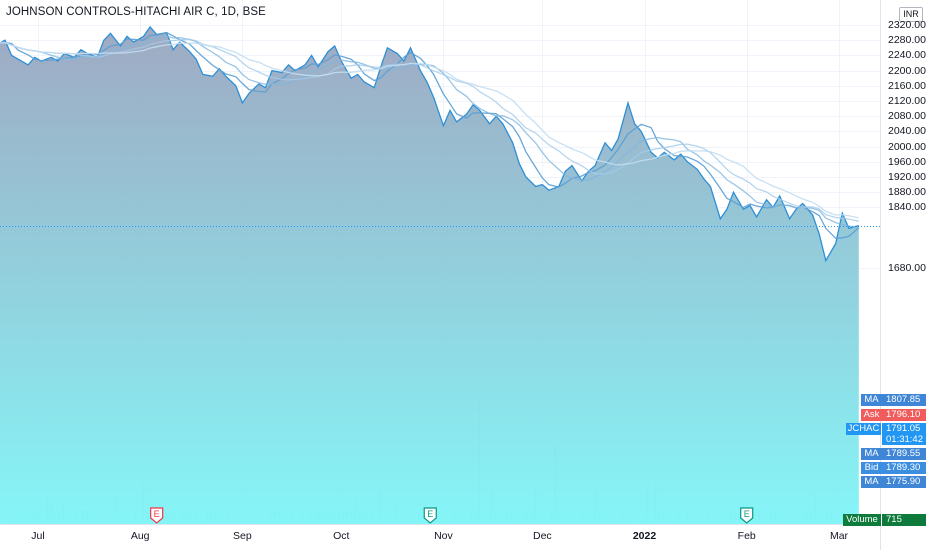 The height and width of the screenshot is (550, 932). Describe the element at coordinates (907, 161) in the screenshot. I see `y-tick-label: 1960.00` at that location.